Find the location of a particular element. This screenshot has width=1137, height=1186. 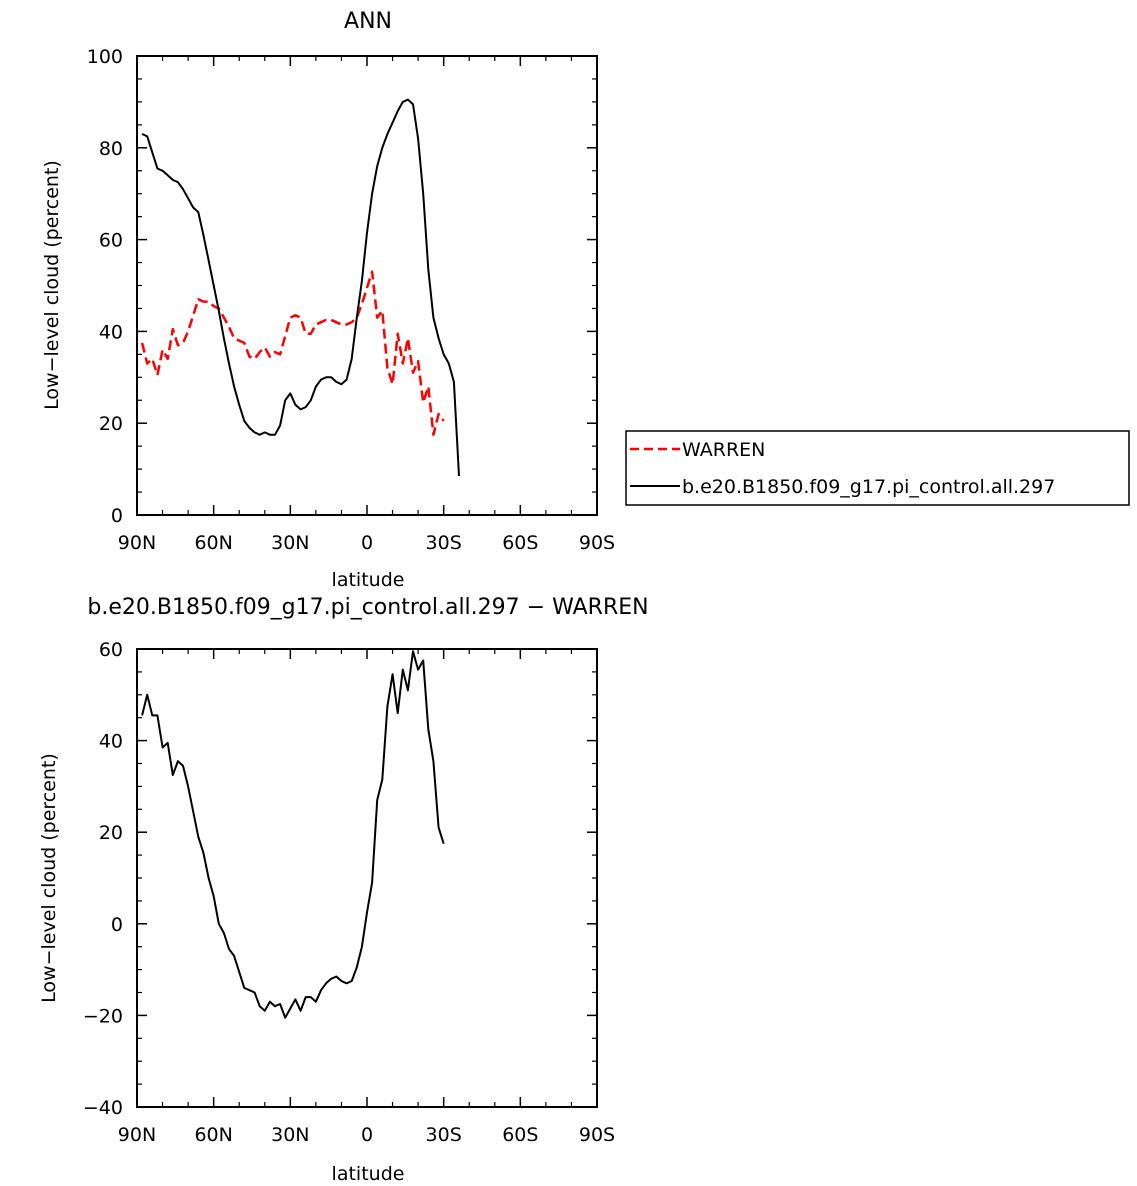

legend-box is located at coordinates (877, 468).